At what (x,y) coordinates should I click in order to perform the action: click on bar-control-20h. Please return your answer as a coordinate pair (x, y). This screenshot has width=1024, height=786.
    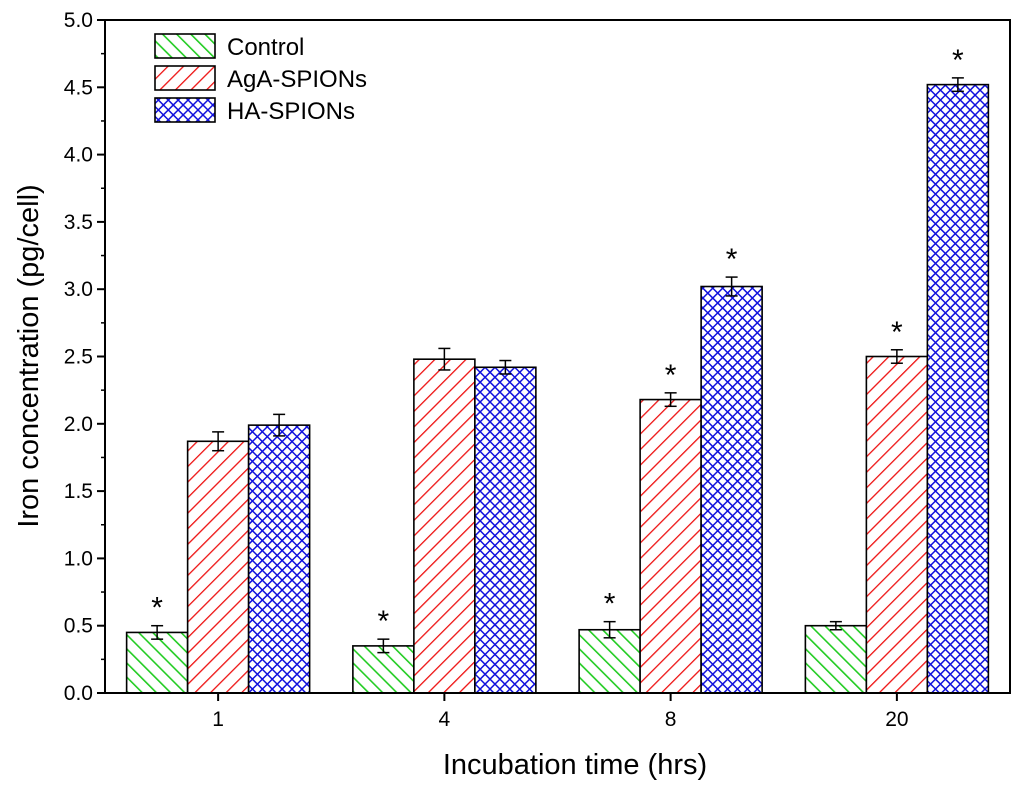
    Looking at the image, I should click on (836, 659).